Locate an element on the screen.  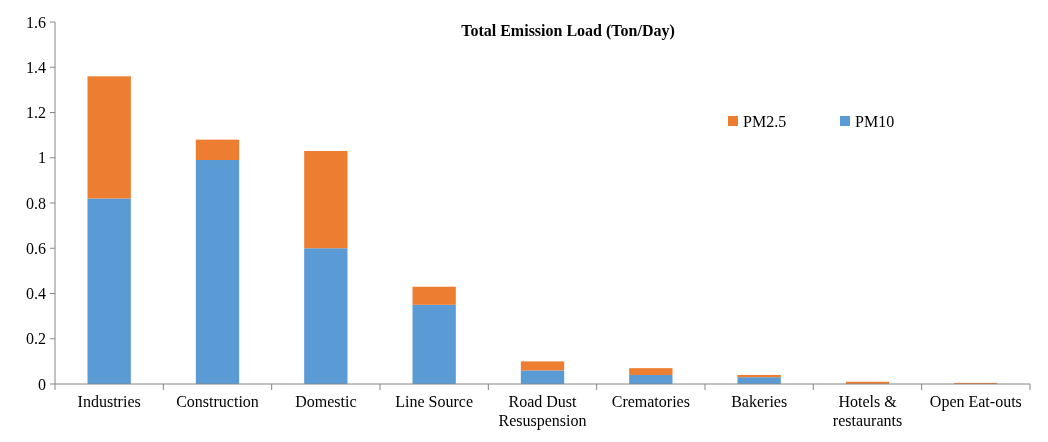
y-tick-label: 0.6 is located at coordinates (36, 248).